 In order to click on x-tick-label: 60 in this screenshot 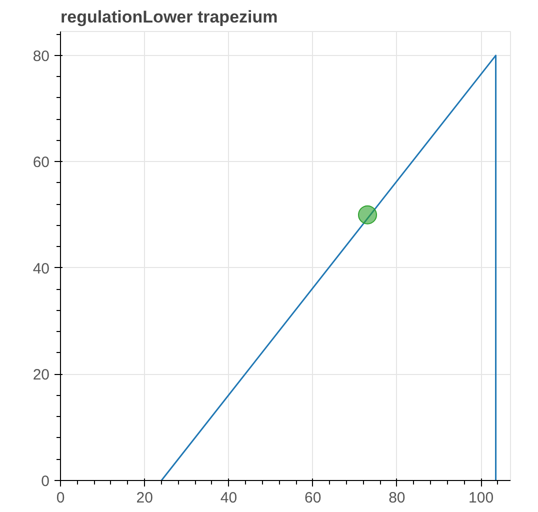, I will do `click(313, 498)`.